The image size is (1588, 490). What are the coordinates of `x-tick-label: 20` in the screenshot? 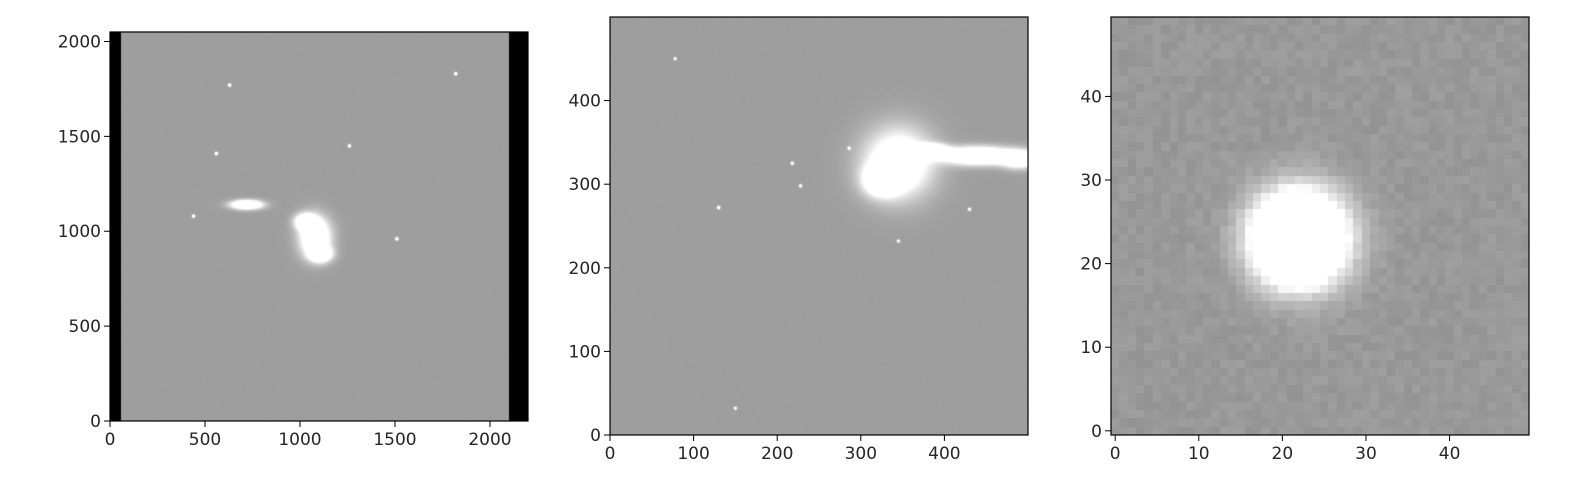 It's located at (1283, 454).